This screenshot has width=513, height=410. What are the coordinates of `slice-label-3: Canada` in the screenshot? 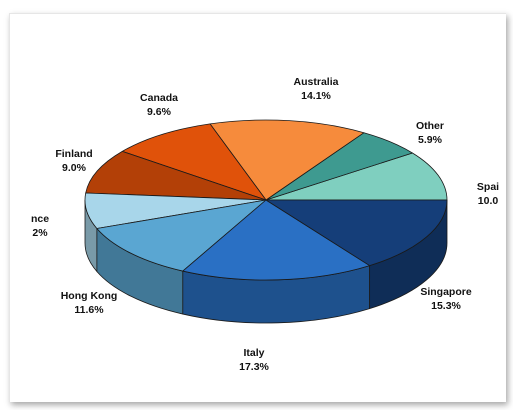 It's located at (159, 98).